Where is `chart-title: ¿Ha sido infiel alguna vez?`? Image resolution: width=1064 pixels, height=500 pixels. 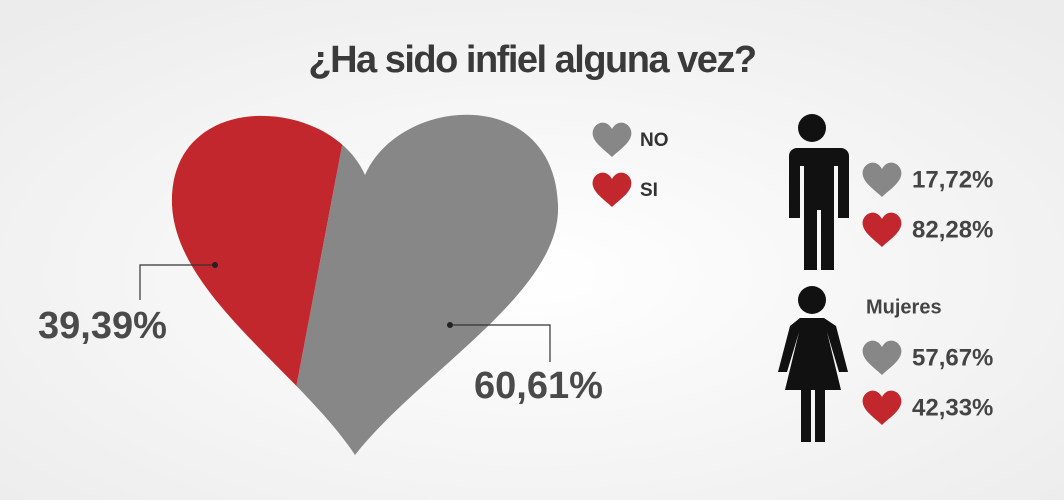
chart-title: ¿Ha sido infiel alguna vez? is located at coordinates (532, 60).